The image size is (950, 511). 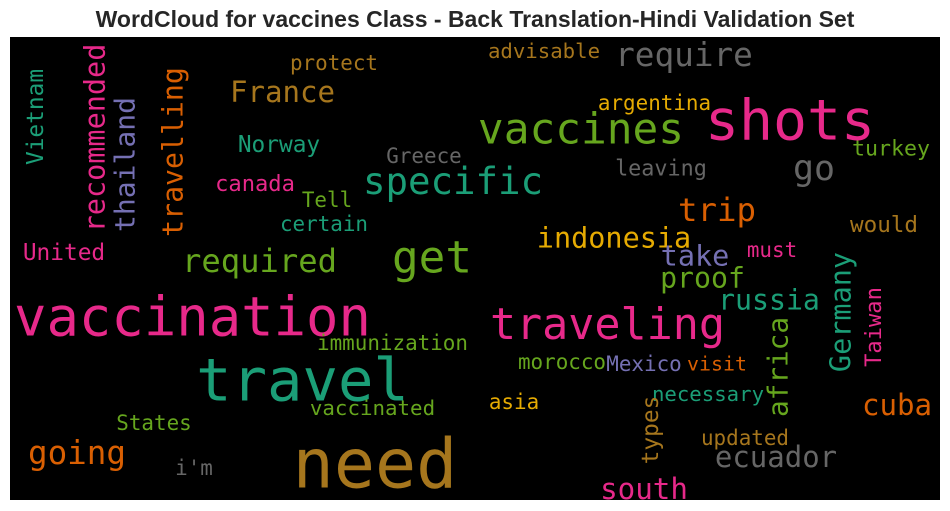 What do you see at coordinates (125, 164) in the screenshot?
I see `word-thailand: thailand` at bounding box center [125, 164].